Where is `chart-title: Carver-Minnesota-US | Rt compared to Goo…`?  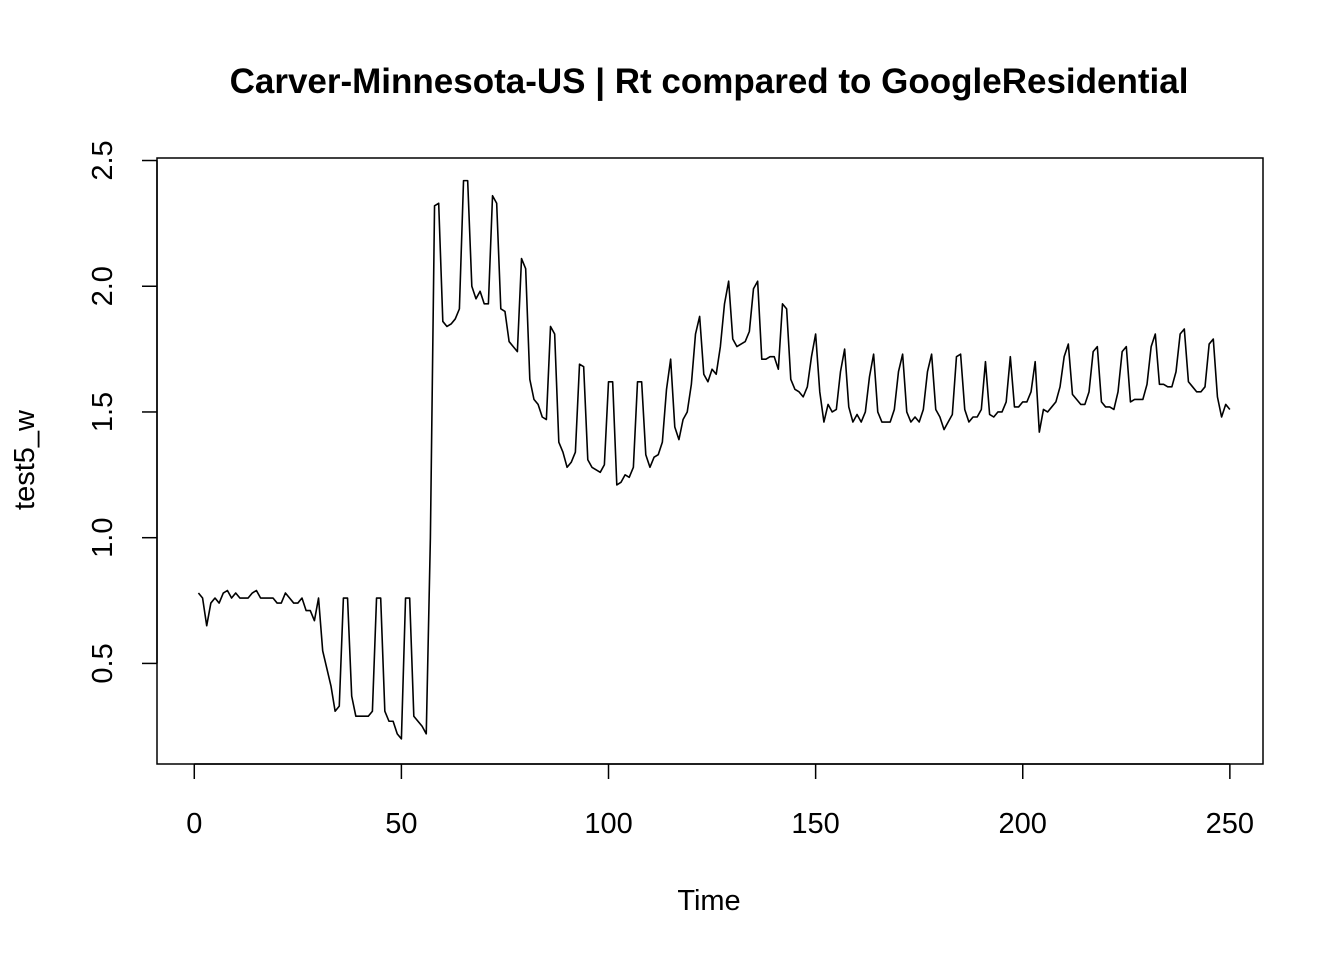 chart-title: Carver-Minnesota-US | Rt compared to Goo… is located at coordinates (709, 81).